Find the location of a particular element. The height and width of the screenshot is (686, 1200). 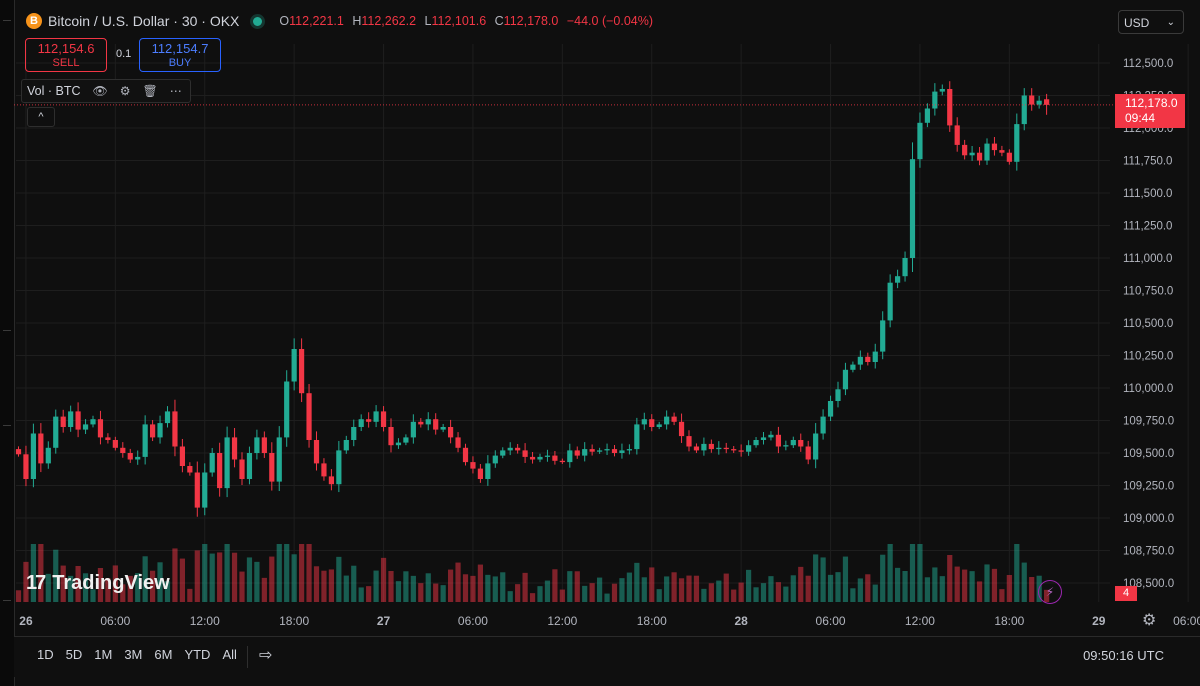

open-key: O is located at coordinates (284, 21).